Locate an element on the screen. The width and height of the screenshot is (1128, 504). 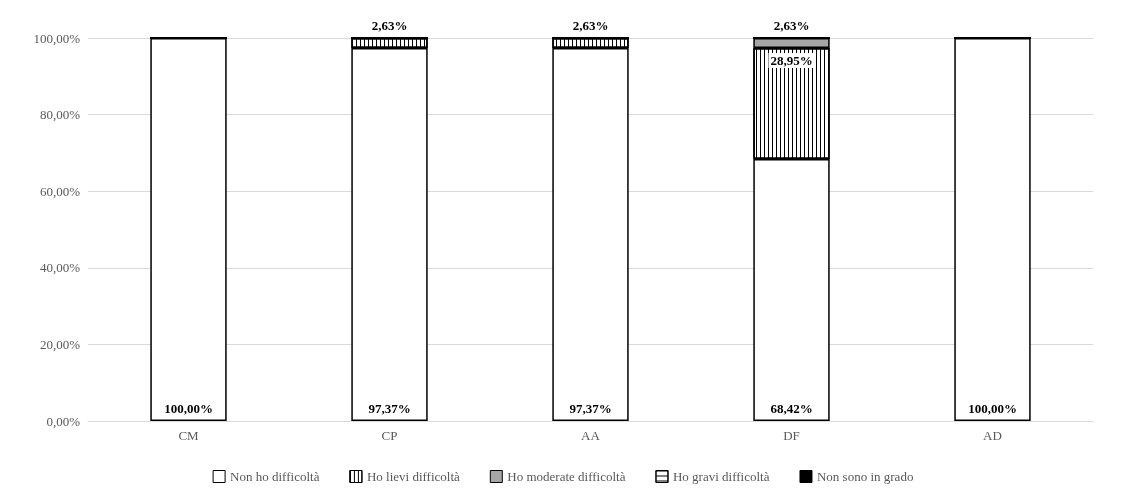
x-tick-label: CM is located at coordinates (189, 435).